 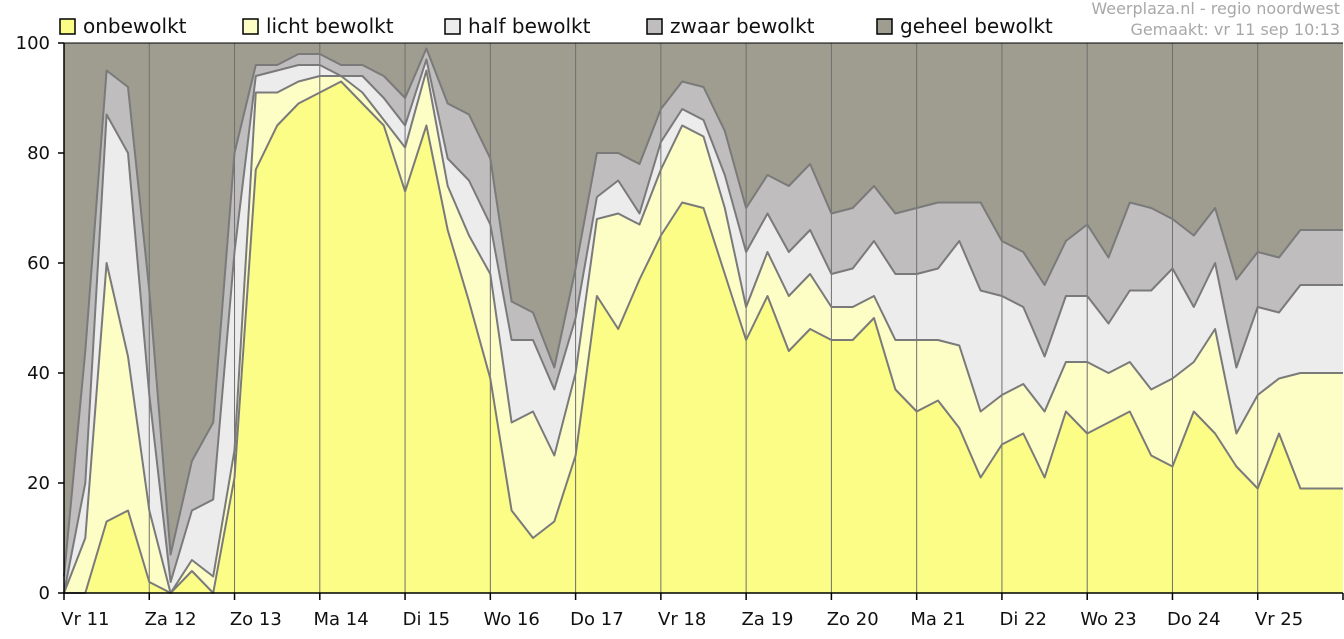 I want to click on x-tick-label: Ma 14, so click(x=341, y=619).